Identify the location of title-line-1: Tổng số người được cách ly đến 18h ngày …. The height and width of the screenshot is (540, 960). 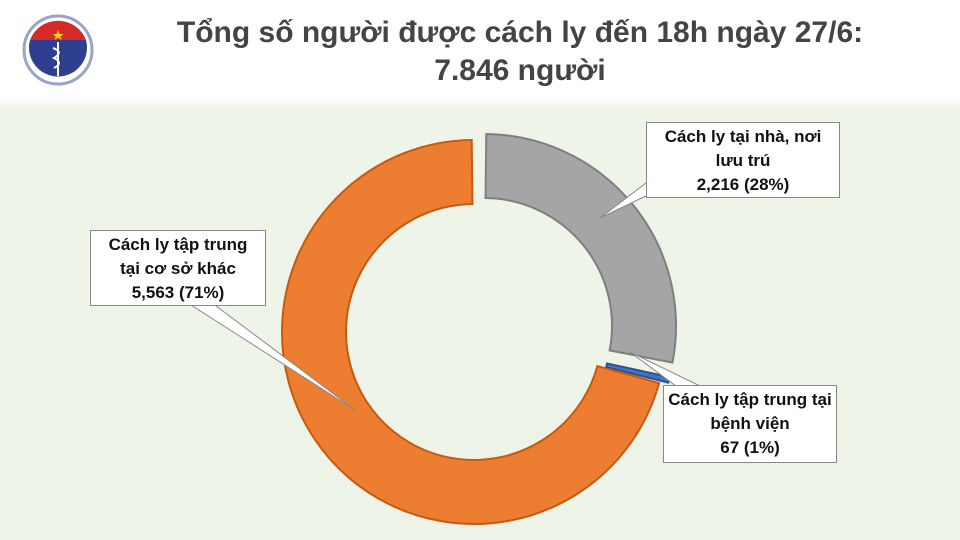
(520, 32).